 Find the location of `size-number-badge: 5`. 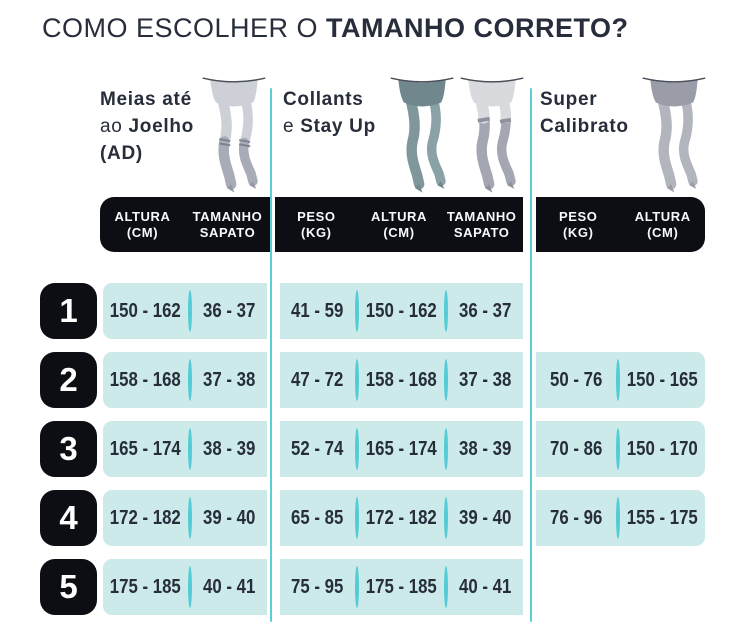

size-number-badge: 5 is located at coordinates (68, 587).